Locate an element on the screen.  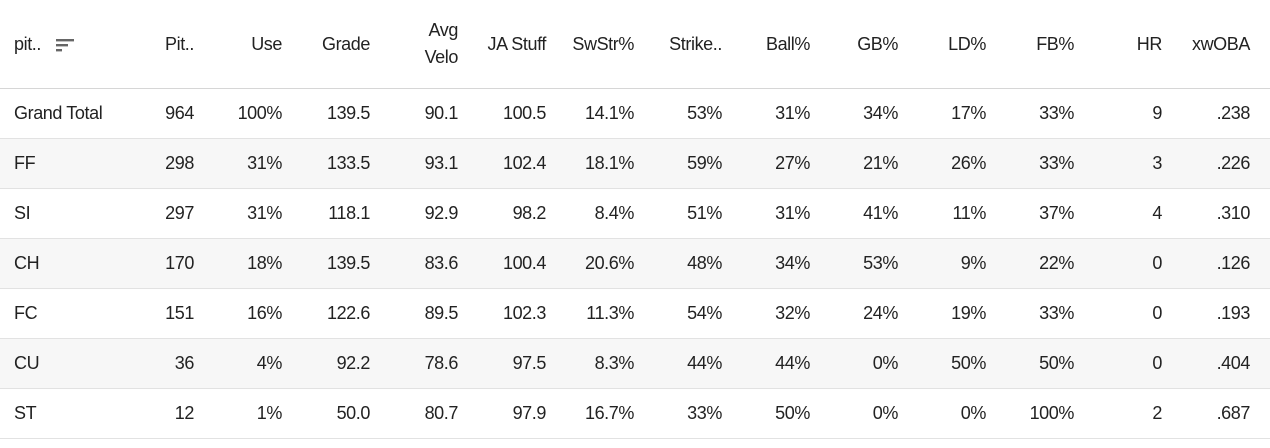
table-cell: 16% is located at coordinates (246, 313).